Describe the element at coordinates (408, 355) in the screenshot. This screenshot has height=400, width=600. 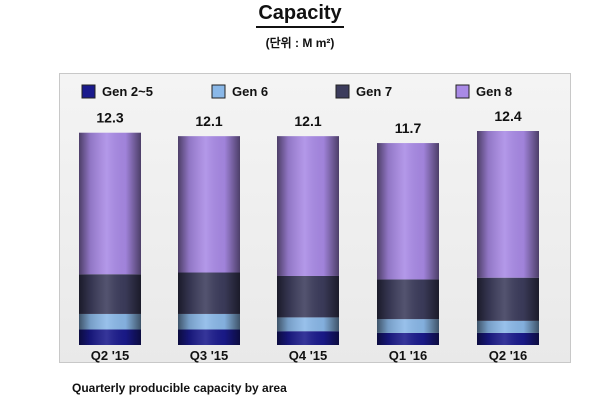
I see `x-label-q1-16: Q1 '16` at that location.